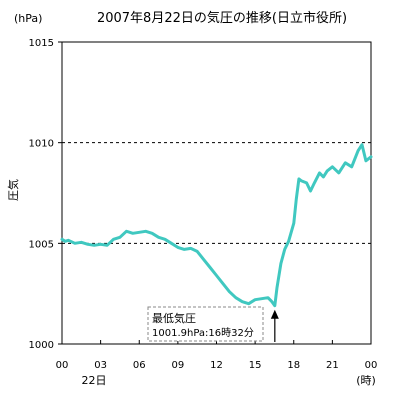 This screenshot has width=400, height=400. I want to click on x-tick-label: 21, so click(332, 365).